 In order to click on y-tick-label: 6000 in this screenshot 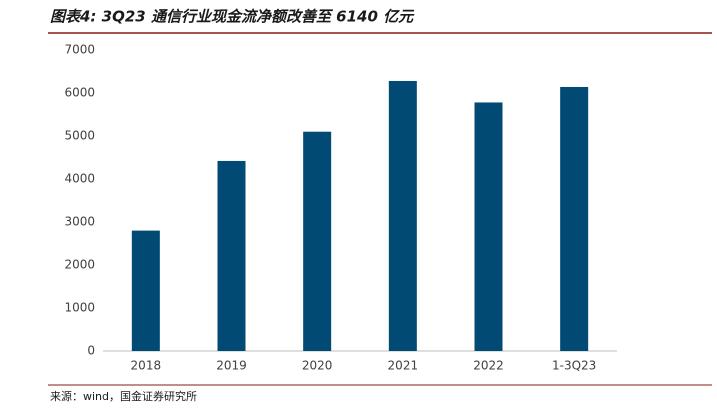, I will do `click(79, 93)`.